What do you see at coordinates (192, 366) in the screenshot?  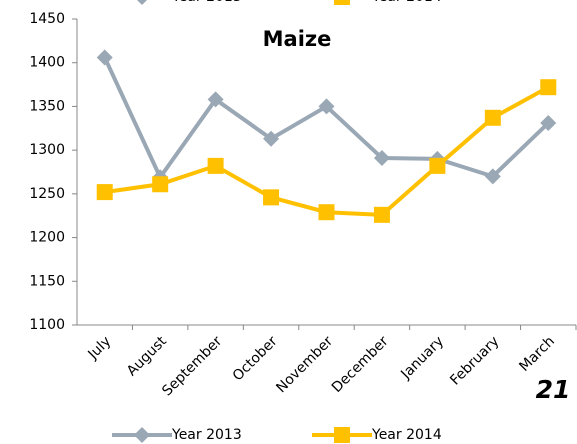 I see `x-tick-label: September` at bounding box center [192, 366].